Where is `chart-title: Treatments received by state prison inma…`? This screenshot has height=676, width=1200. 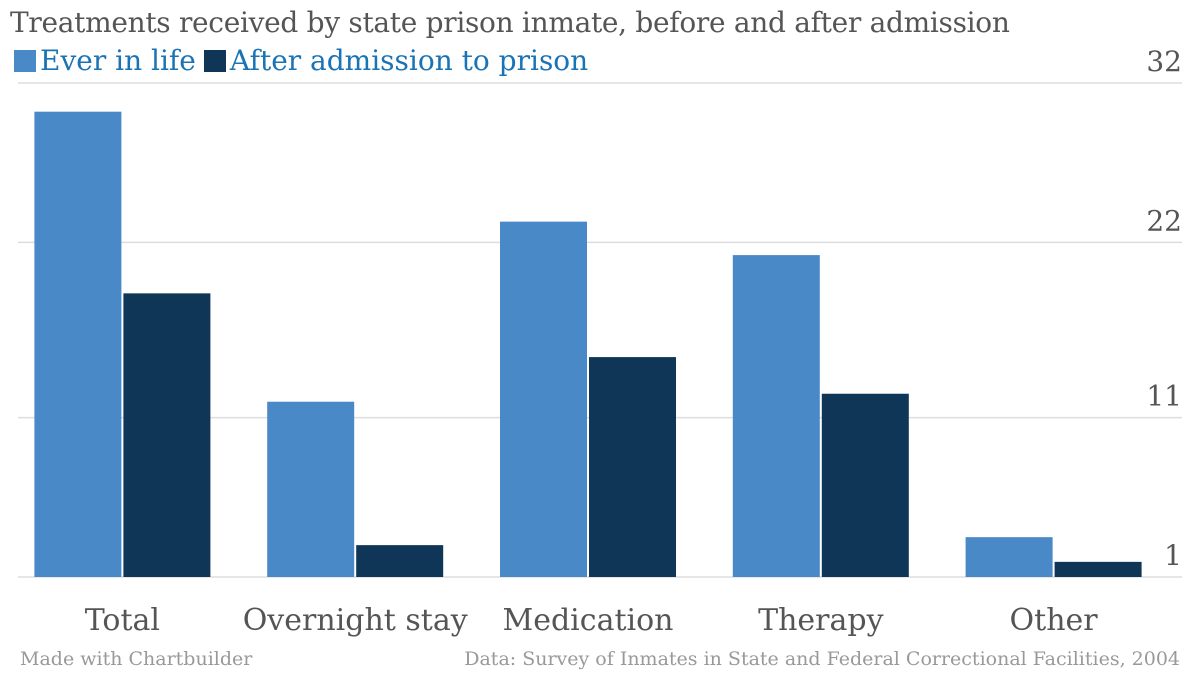 chart-title: Treatments received by state prison inma… is located at coordinates (510, 22).